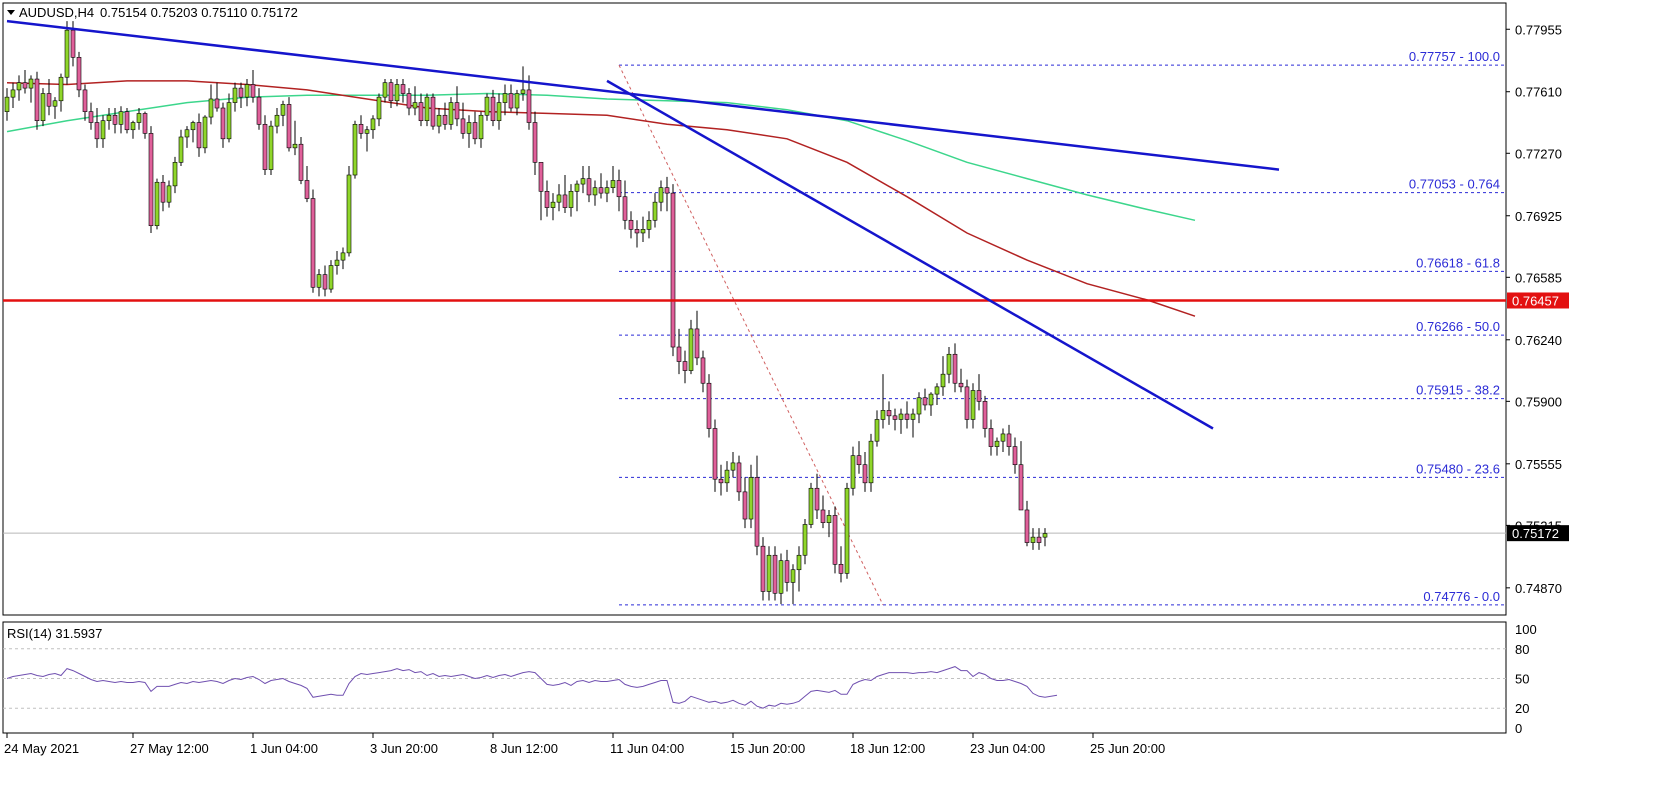 This screenshot has height=807, width=1672. What do you see at coordinates (1535, 300) in the screenshot?
I see `support-price-label: 0.76457` at bounding box center [1535, 300].